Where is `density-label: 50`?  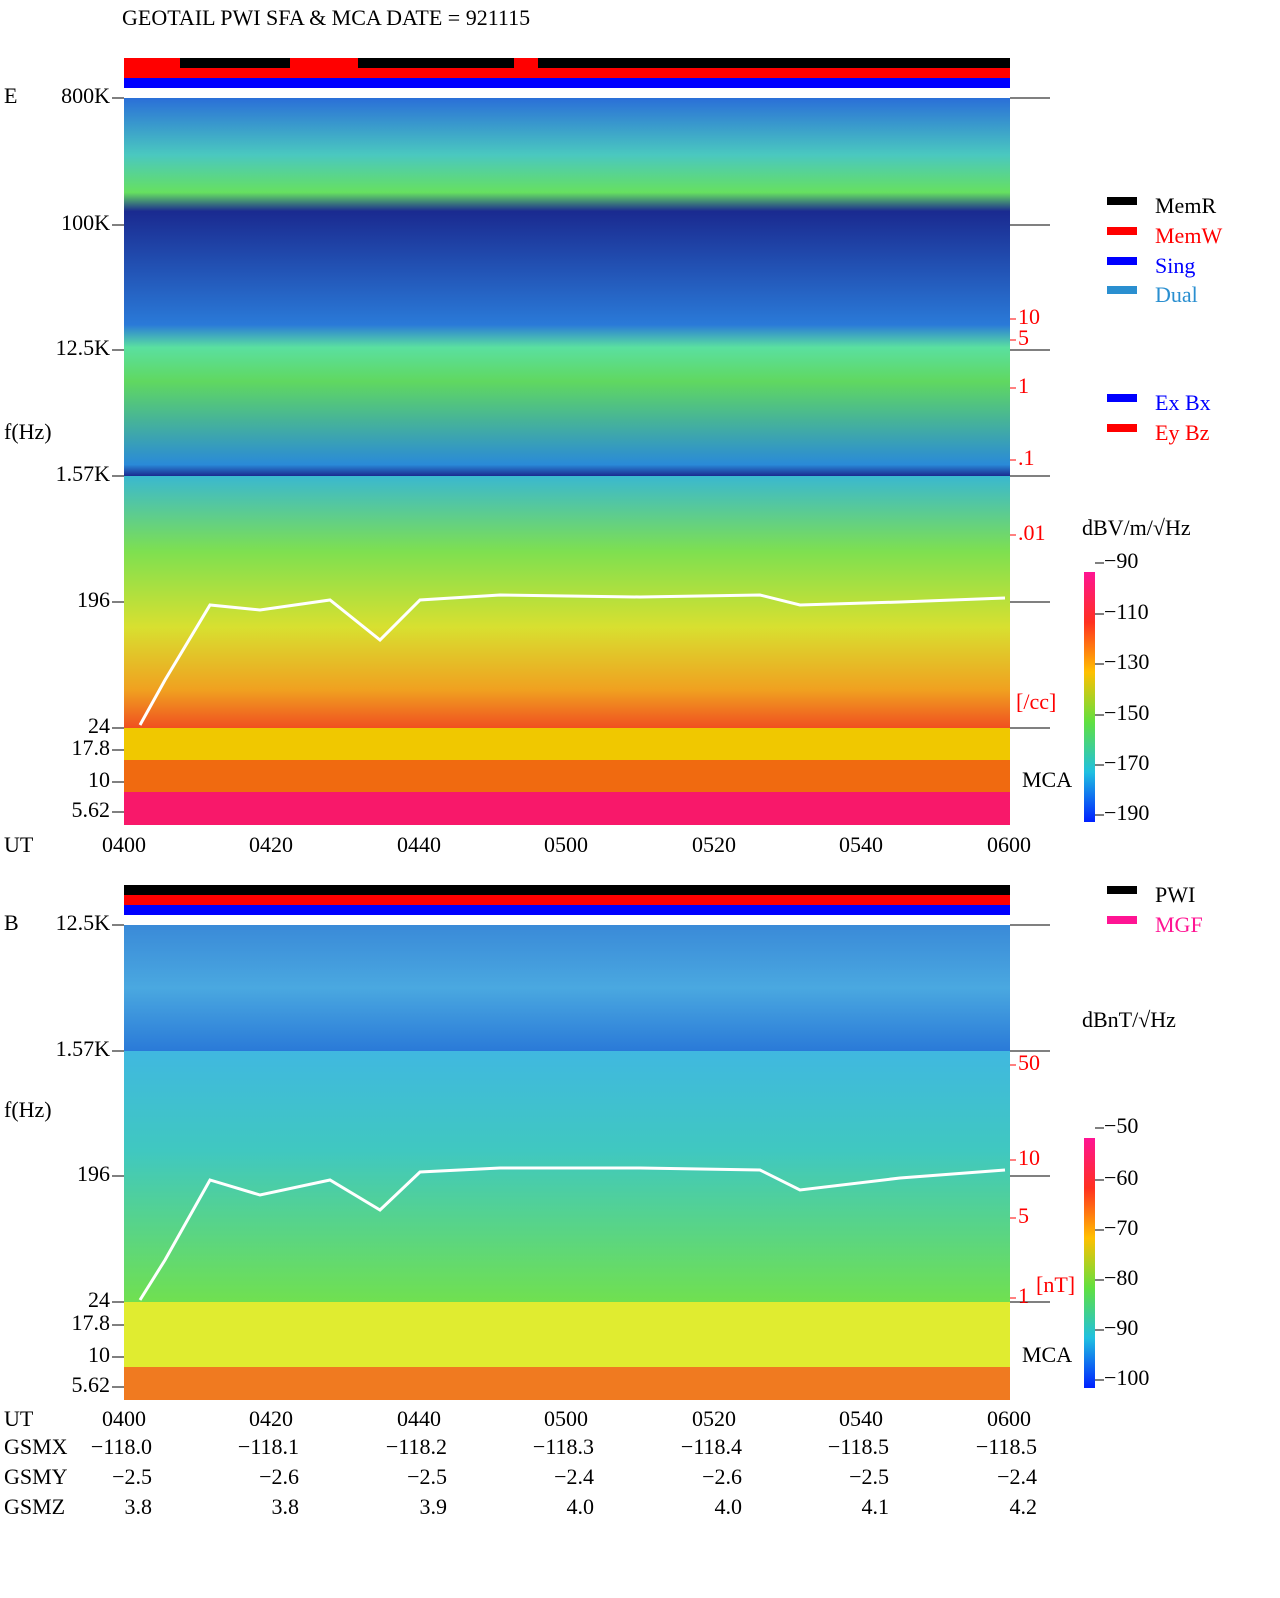
density-label: 50 is located at coordinates (1029, 1062).